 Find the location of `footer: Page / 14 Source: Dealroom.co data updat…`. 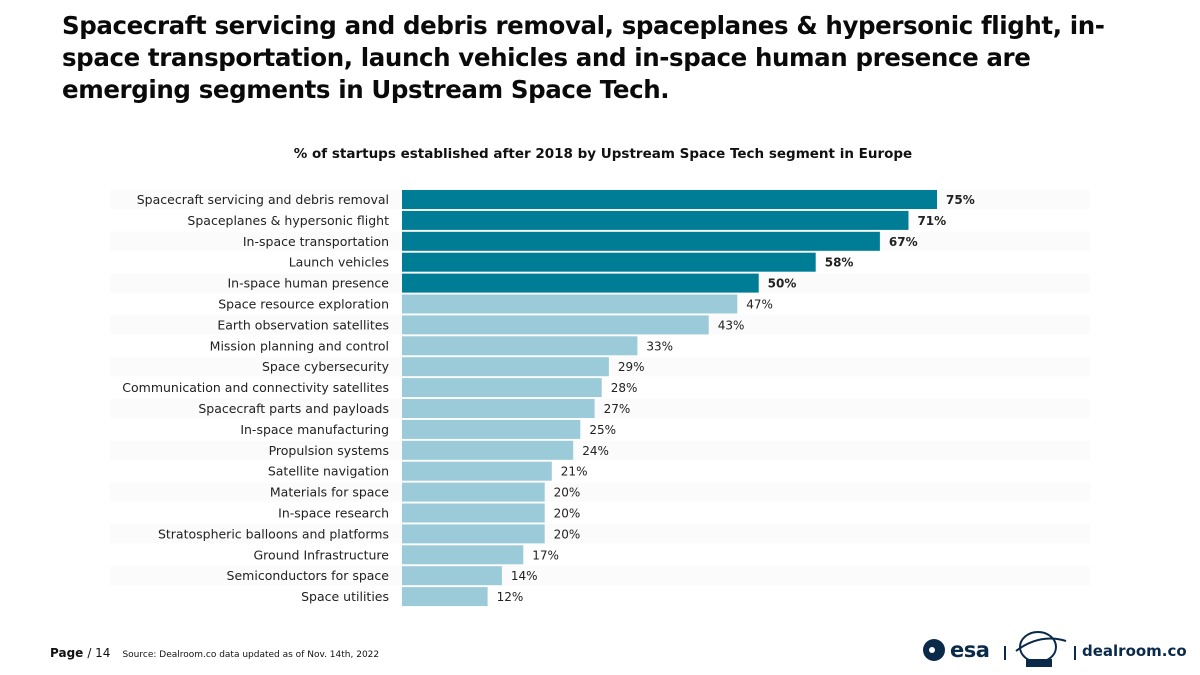

footer: Page / 14 Source: Dealroom.co data updat… is located at coordinates (214, 653).